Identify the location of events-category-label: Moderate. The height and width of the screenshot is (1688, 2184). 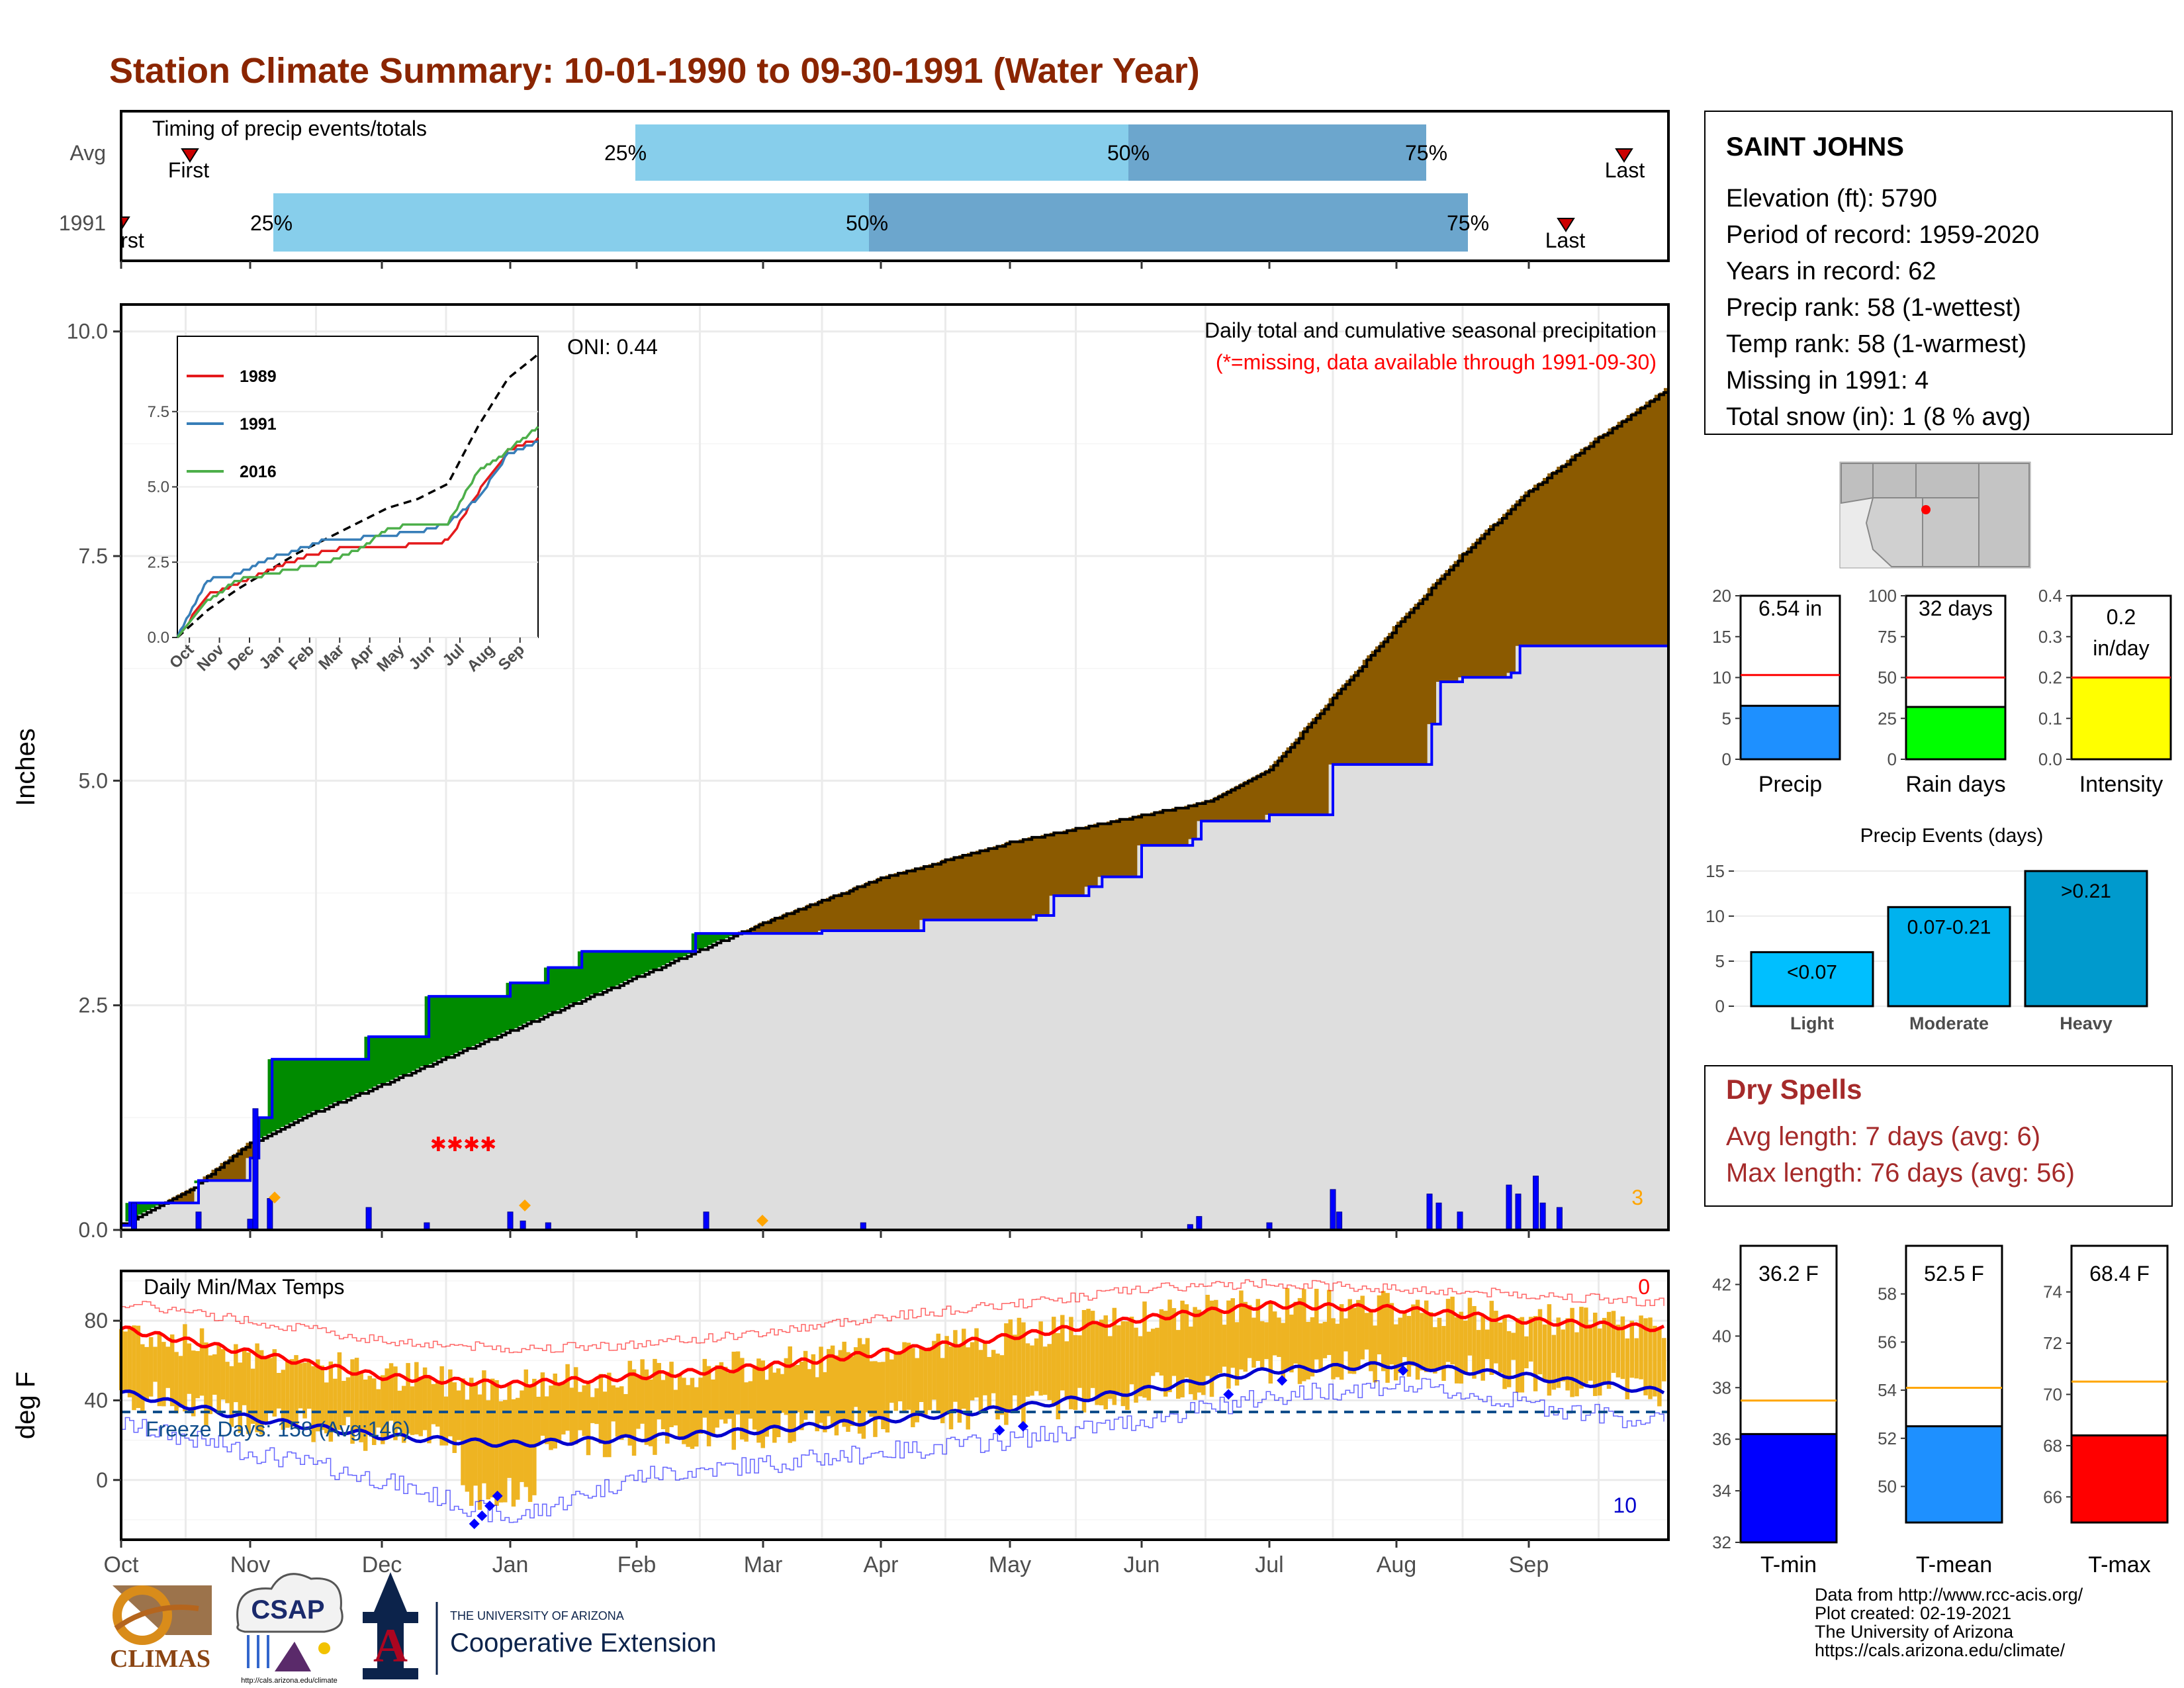
(1949, 1023).